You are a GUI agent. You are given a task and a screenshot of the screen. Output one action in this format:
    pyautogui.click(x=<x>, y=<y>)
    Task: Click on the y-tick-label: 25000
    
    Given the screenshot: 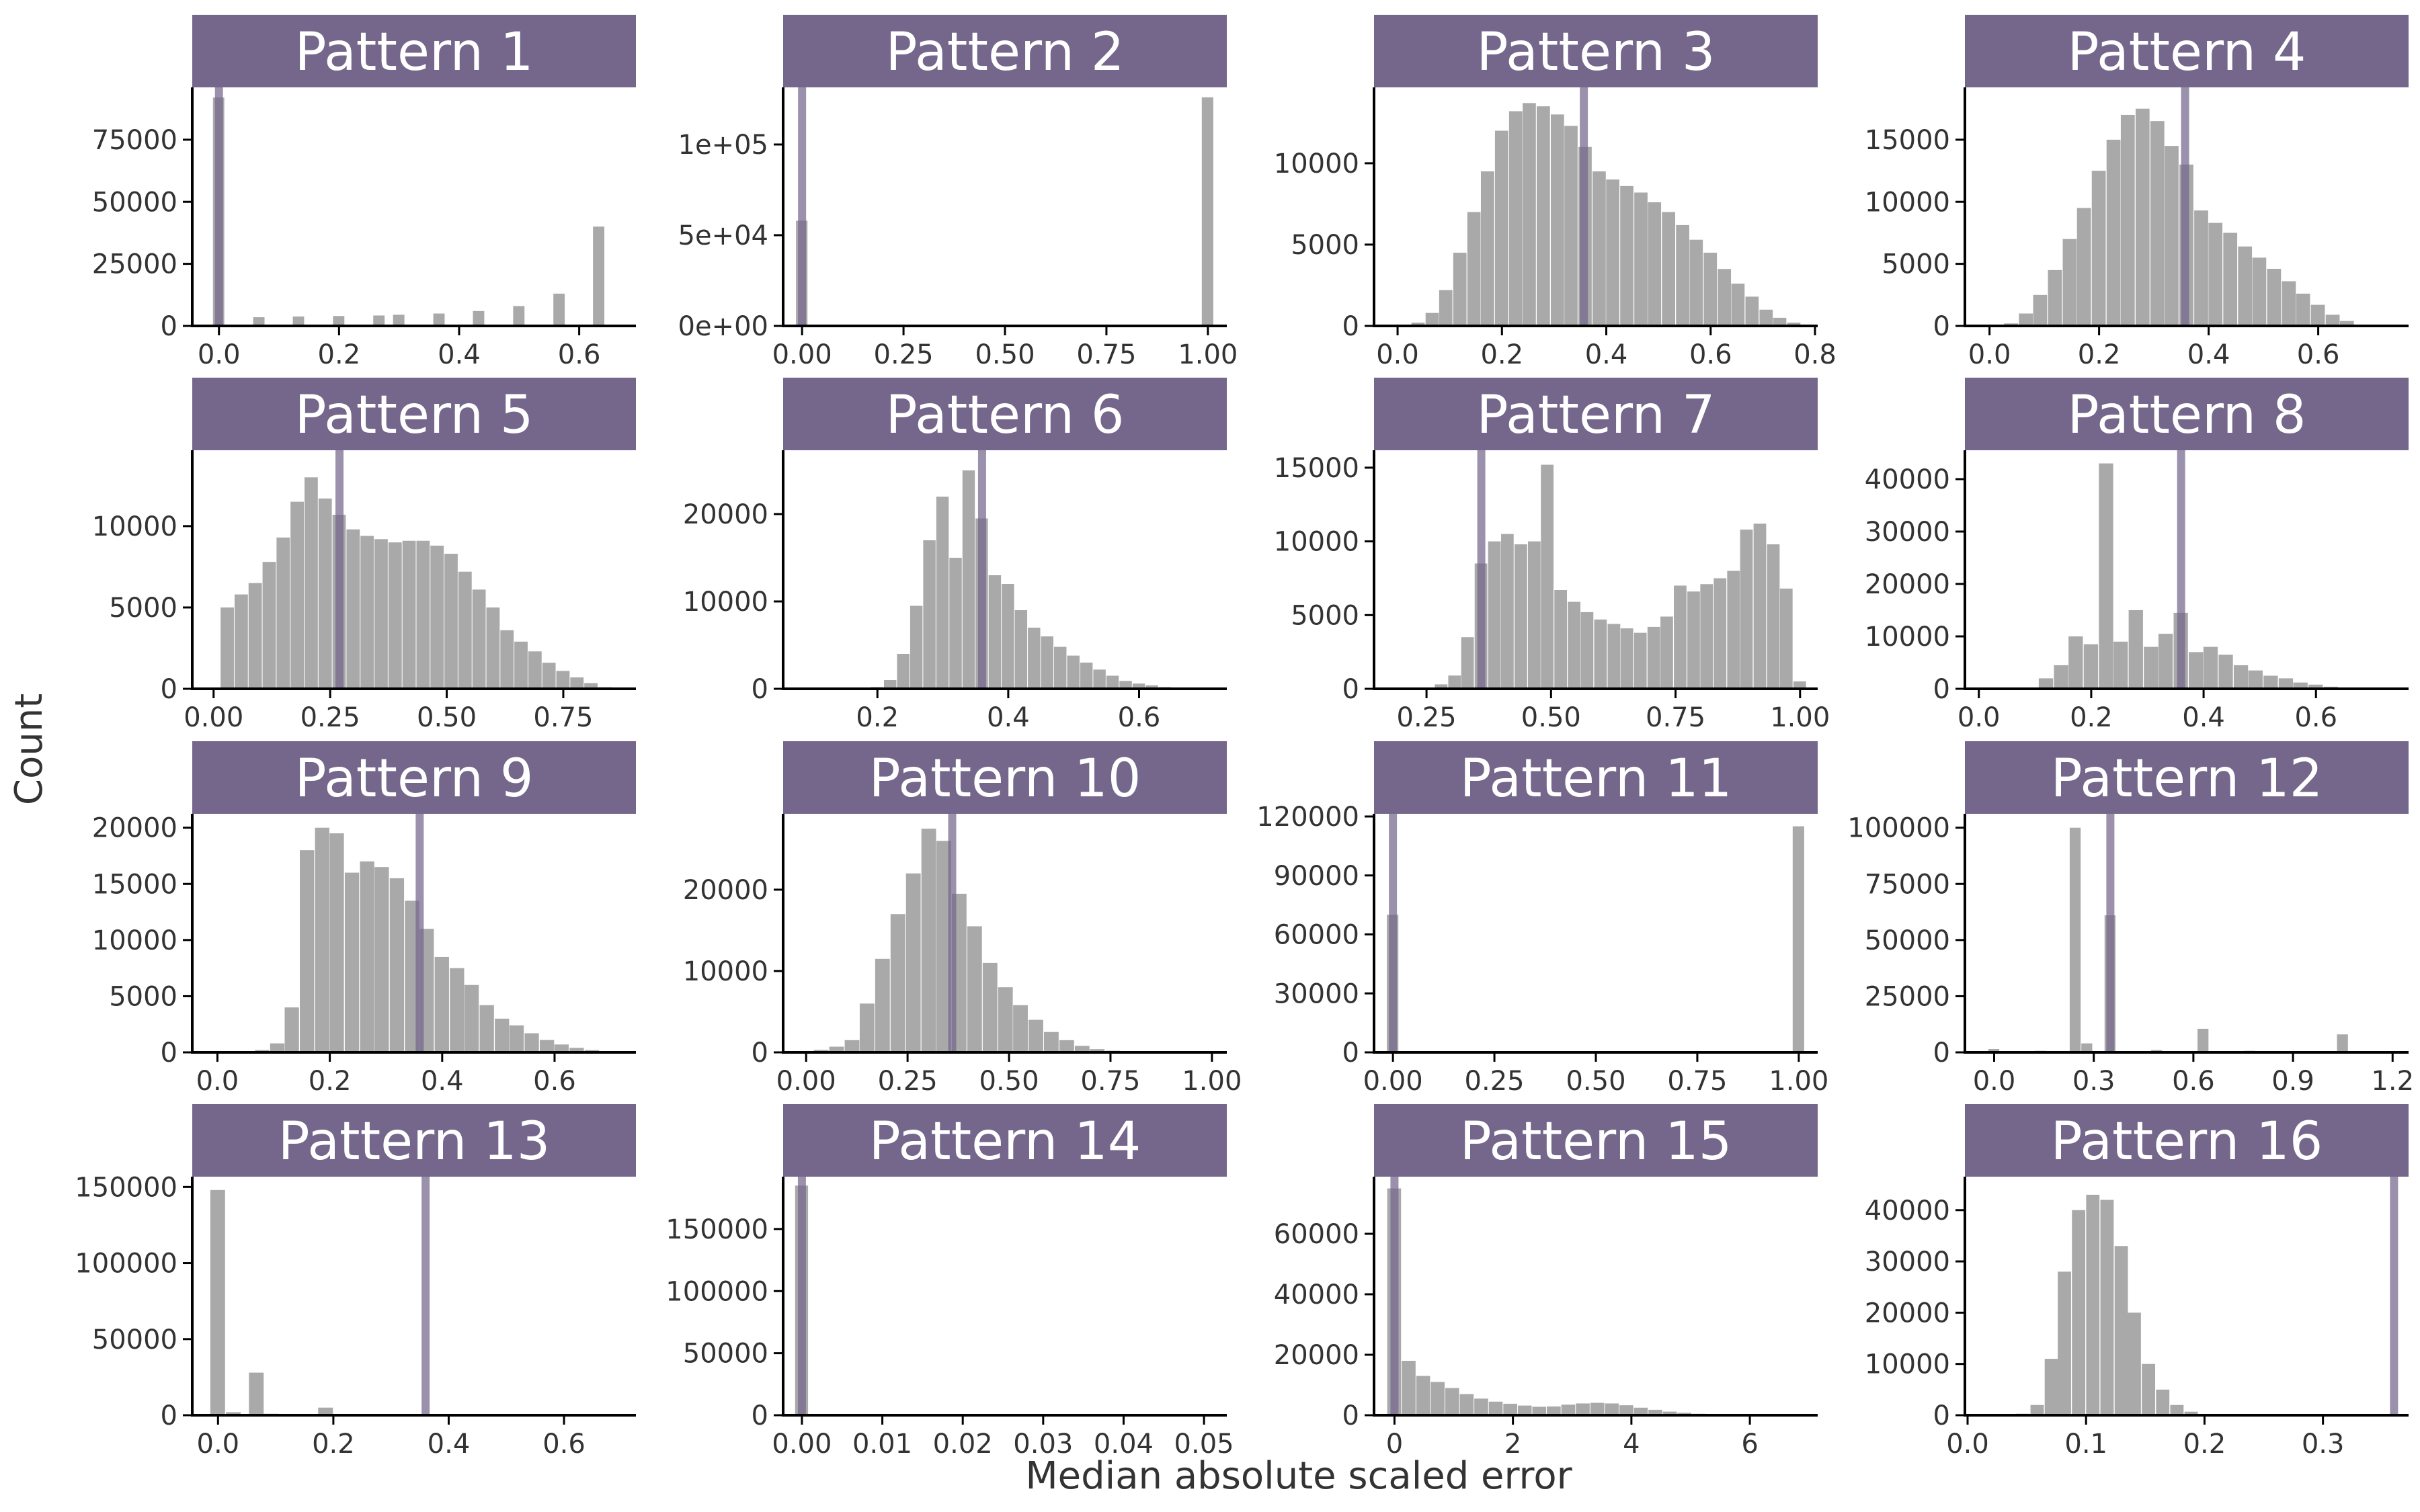 What is the action you would take?
    pyautogui.click(x=1907, y=997)
    